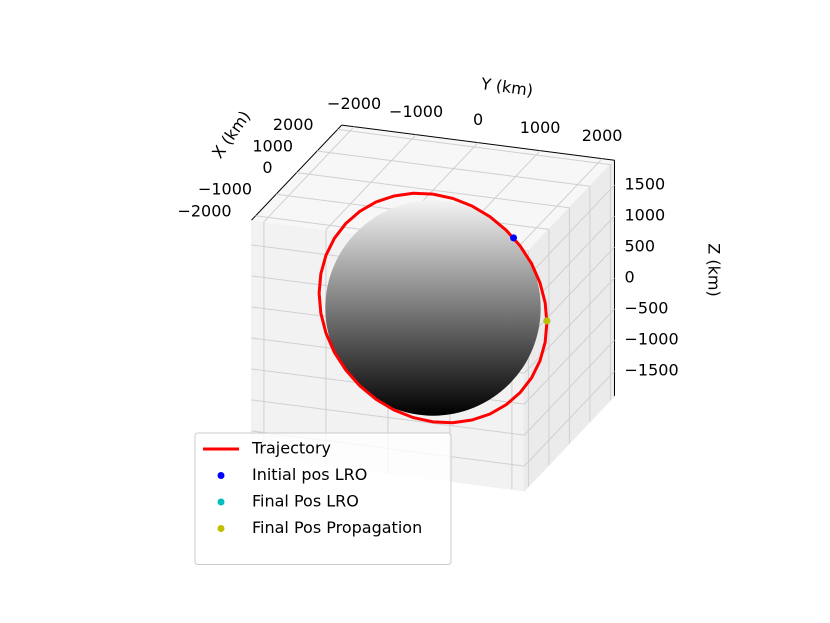 The image size is (830, 623). I want to click on legend-label: Trajectory, so click(291, 448).